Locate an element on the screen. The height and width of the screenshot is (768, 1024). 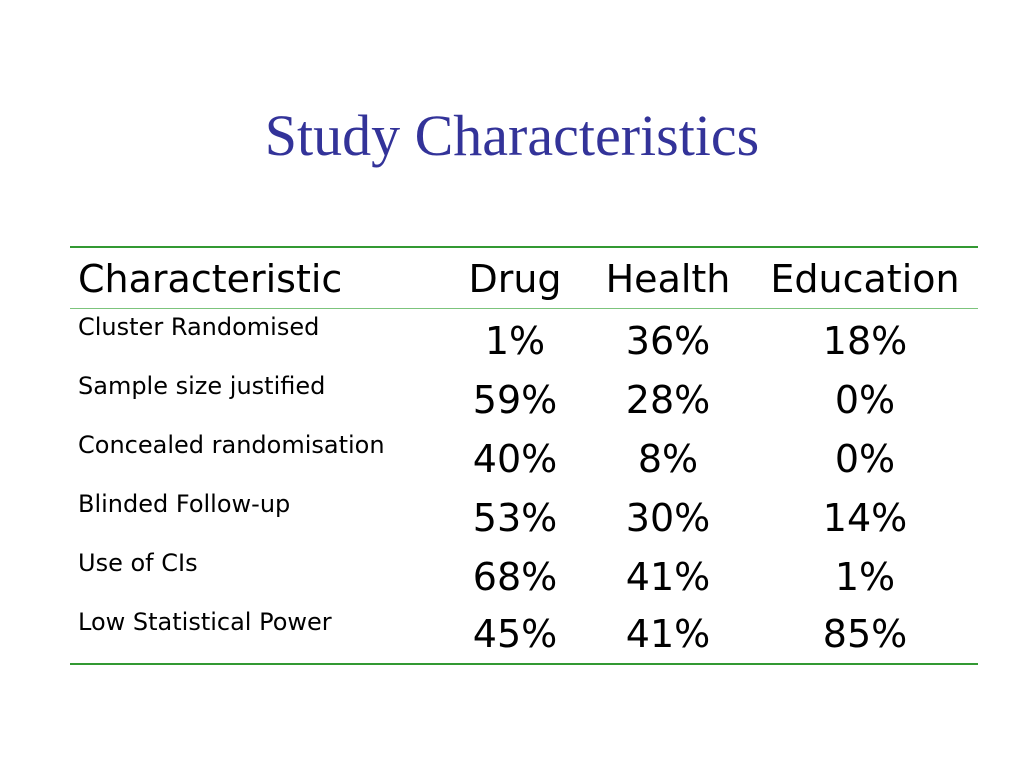
cell-health: 36% is located at coordinates (668, 341).